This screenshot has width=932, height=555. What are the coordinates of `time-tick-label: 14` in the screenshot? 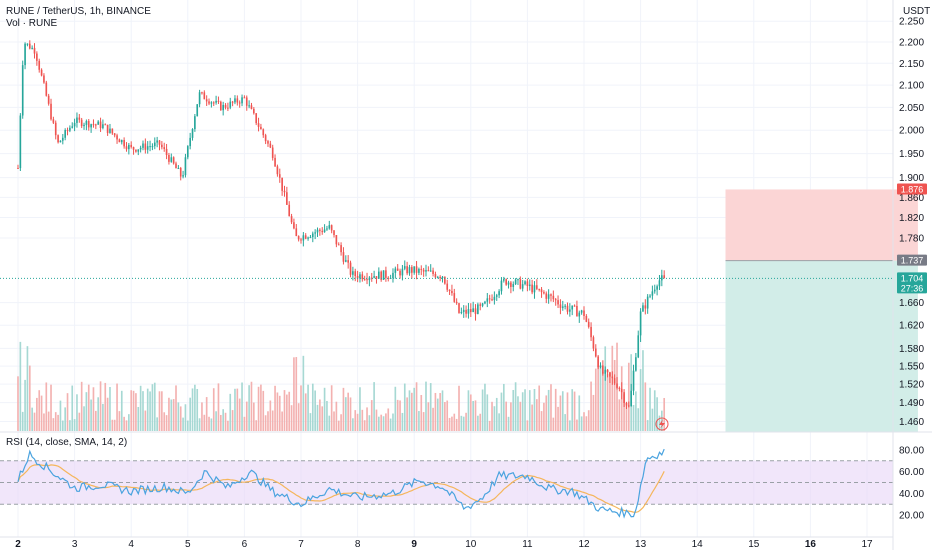 It's located at (698, 544).